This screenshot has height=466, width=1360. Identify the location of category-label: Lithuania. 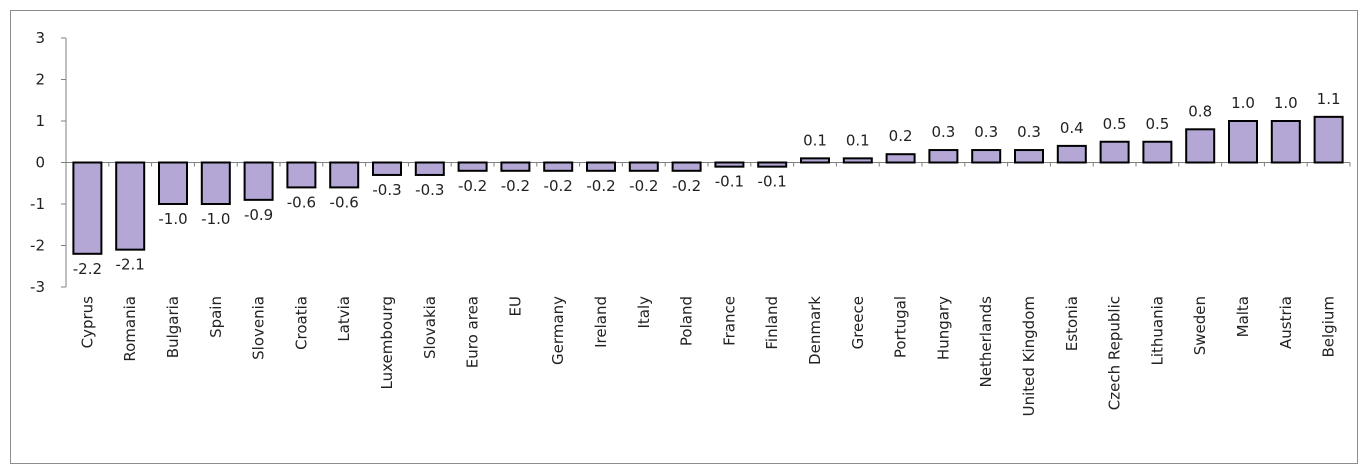
(1157, 330).